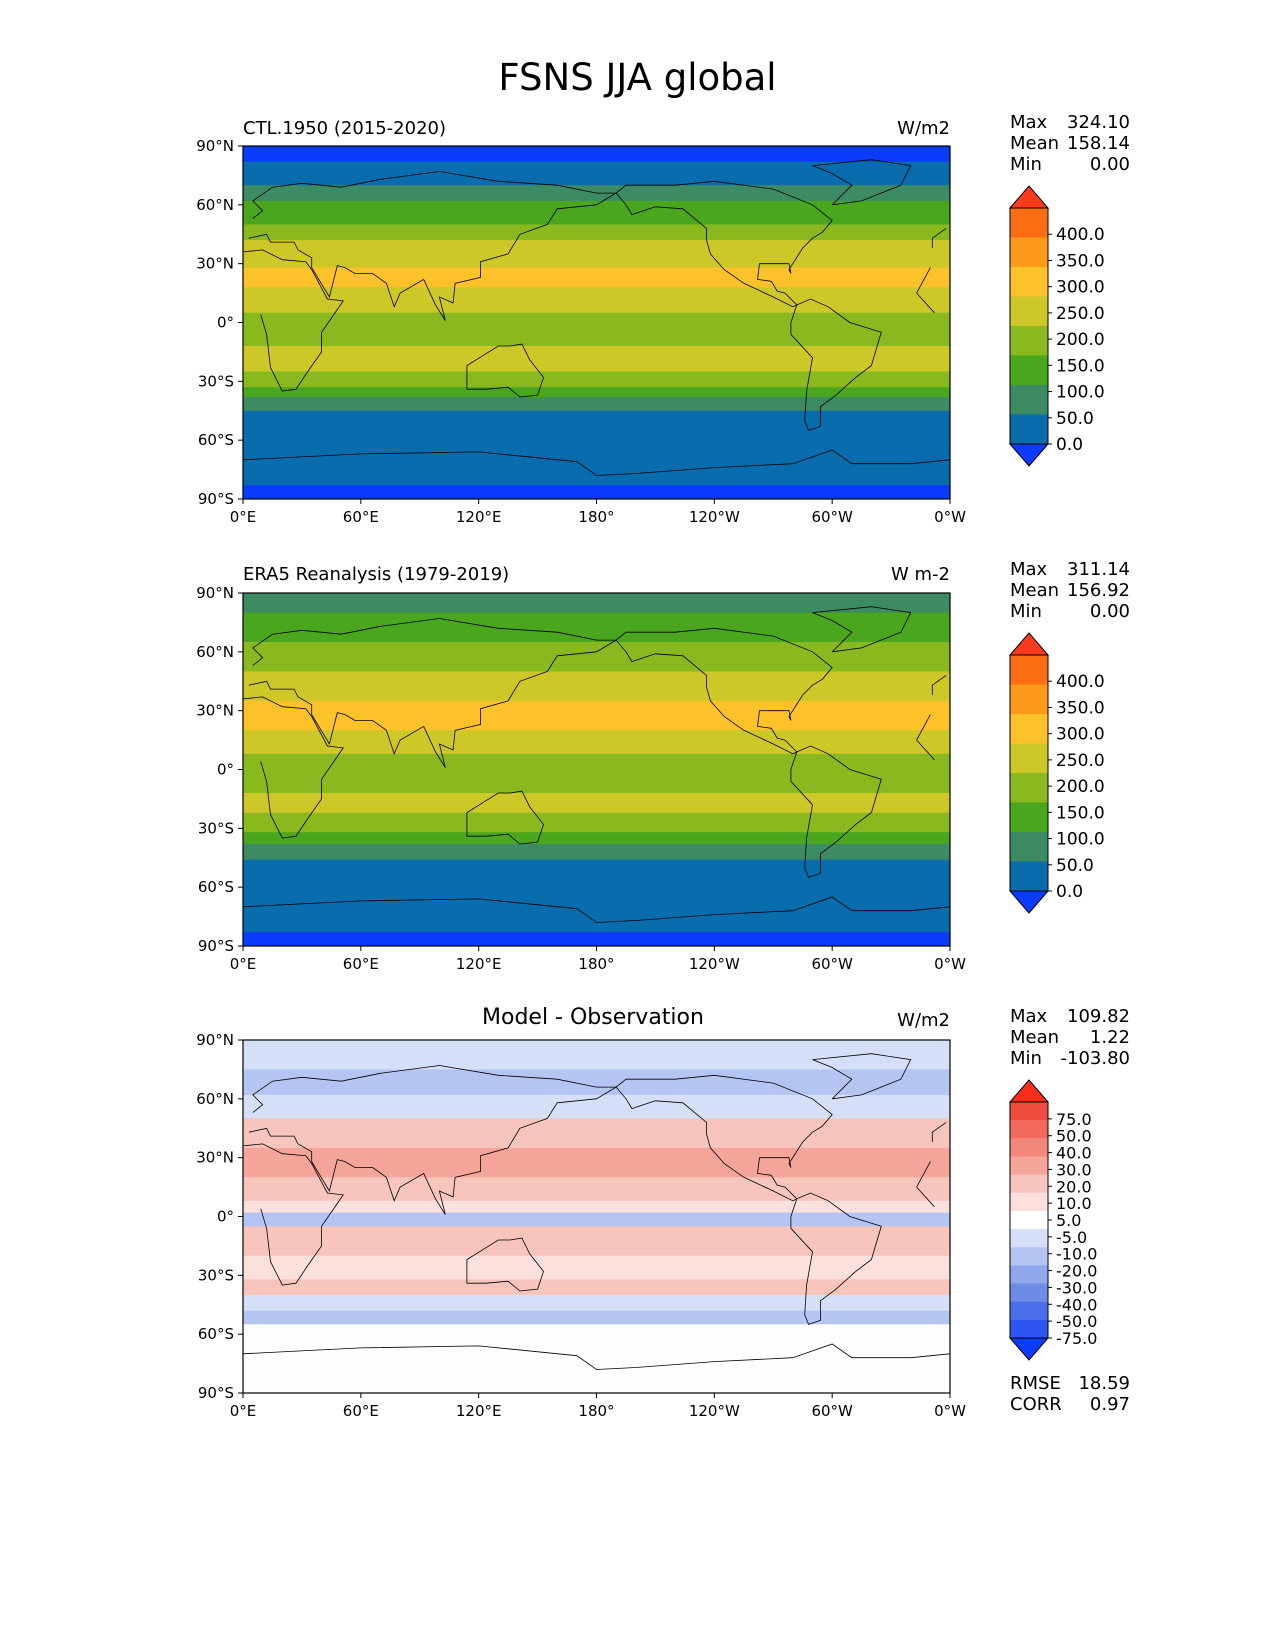  What do you see at coordinates (596, 1356) in the screenshot?
I see `panel-3-coastline-antarctica` at bounding box center [596, 1356].